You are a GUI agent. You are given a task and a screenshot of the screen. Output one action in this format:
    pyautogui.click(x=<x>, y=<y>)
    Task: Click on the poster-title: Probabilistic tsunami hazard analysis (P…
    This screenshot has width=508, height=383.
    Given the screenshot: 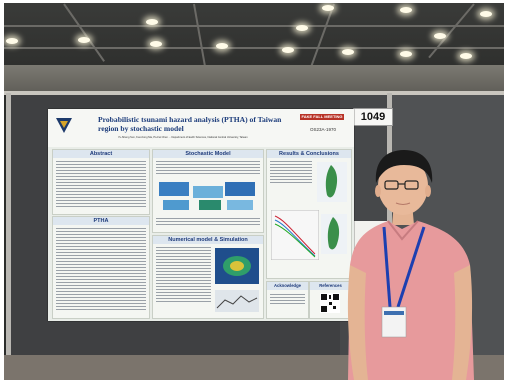 What is the action you would take?
    pyautogui.click(x=190, y=124)
    